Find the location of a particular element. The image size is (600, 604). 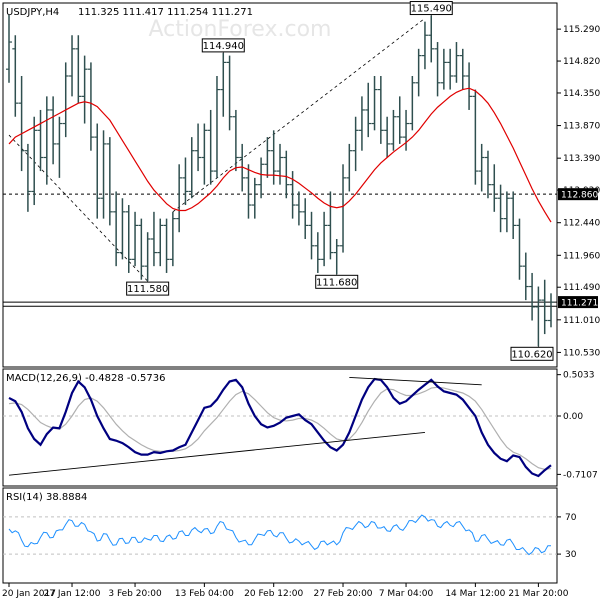

rsi-label: RSI(14) 38.8884 is located at coordinates (46, 497).